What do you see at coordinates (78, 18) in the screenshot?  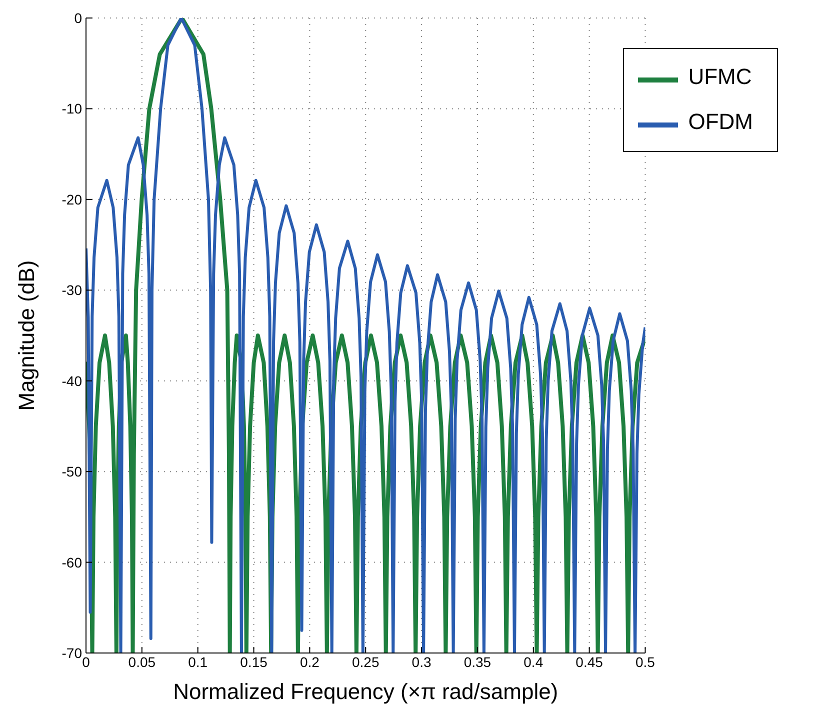 I see `y-tick-label: 0` at bounding box center [78, 18].